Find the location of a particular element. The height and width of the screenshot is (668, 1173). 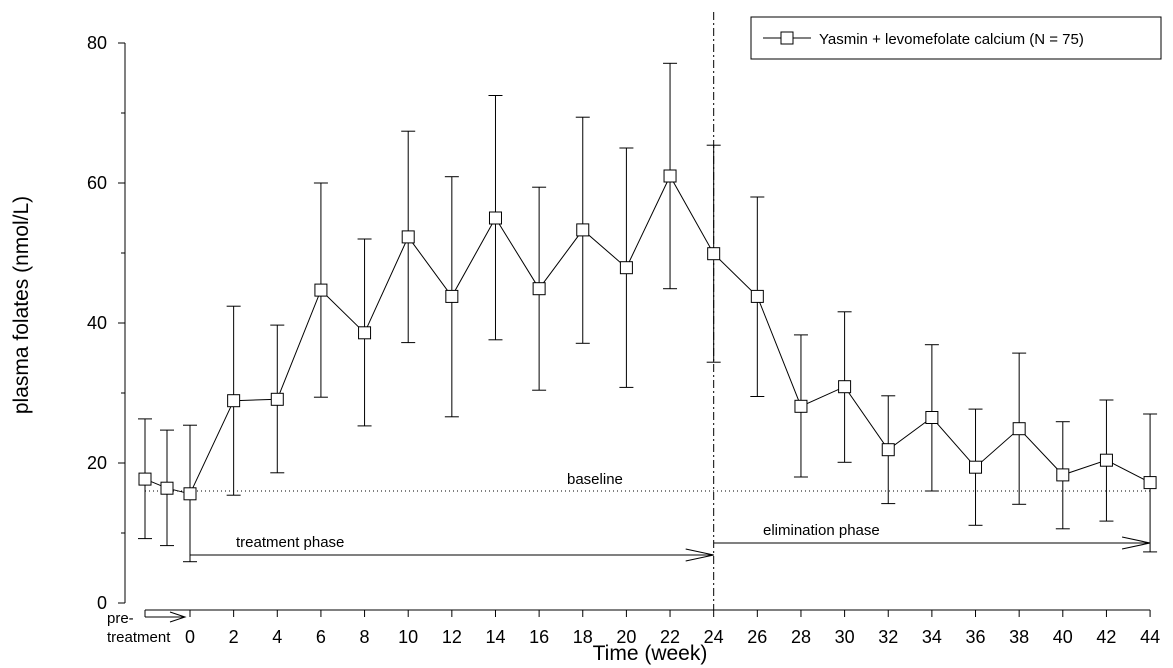

x-tick-label: 20 is located at coordinates (626, 637).